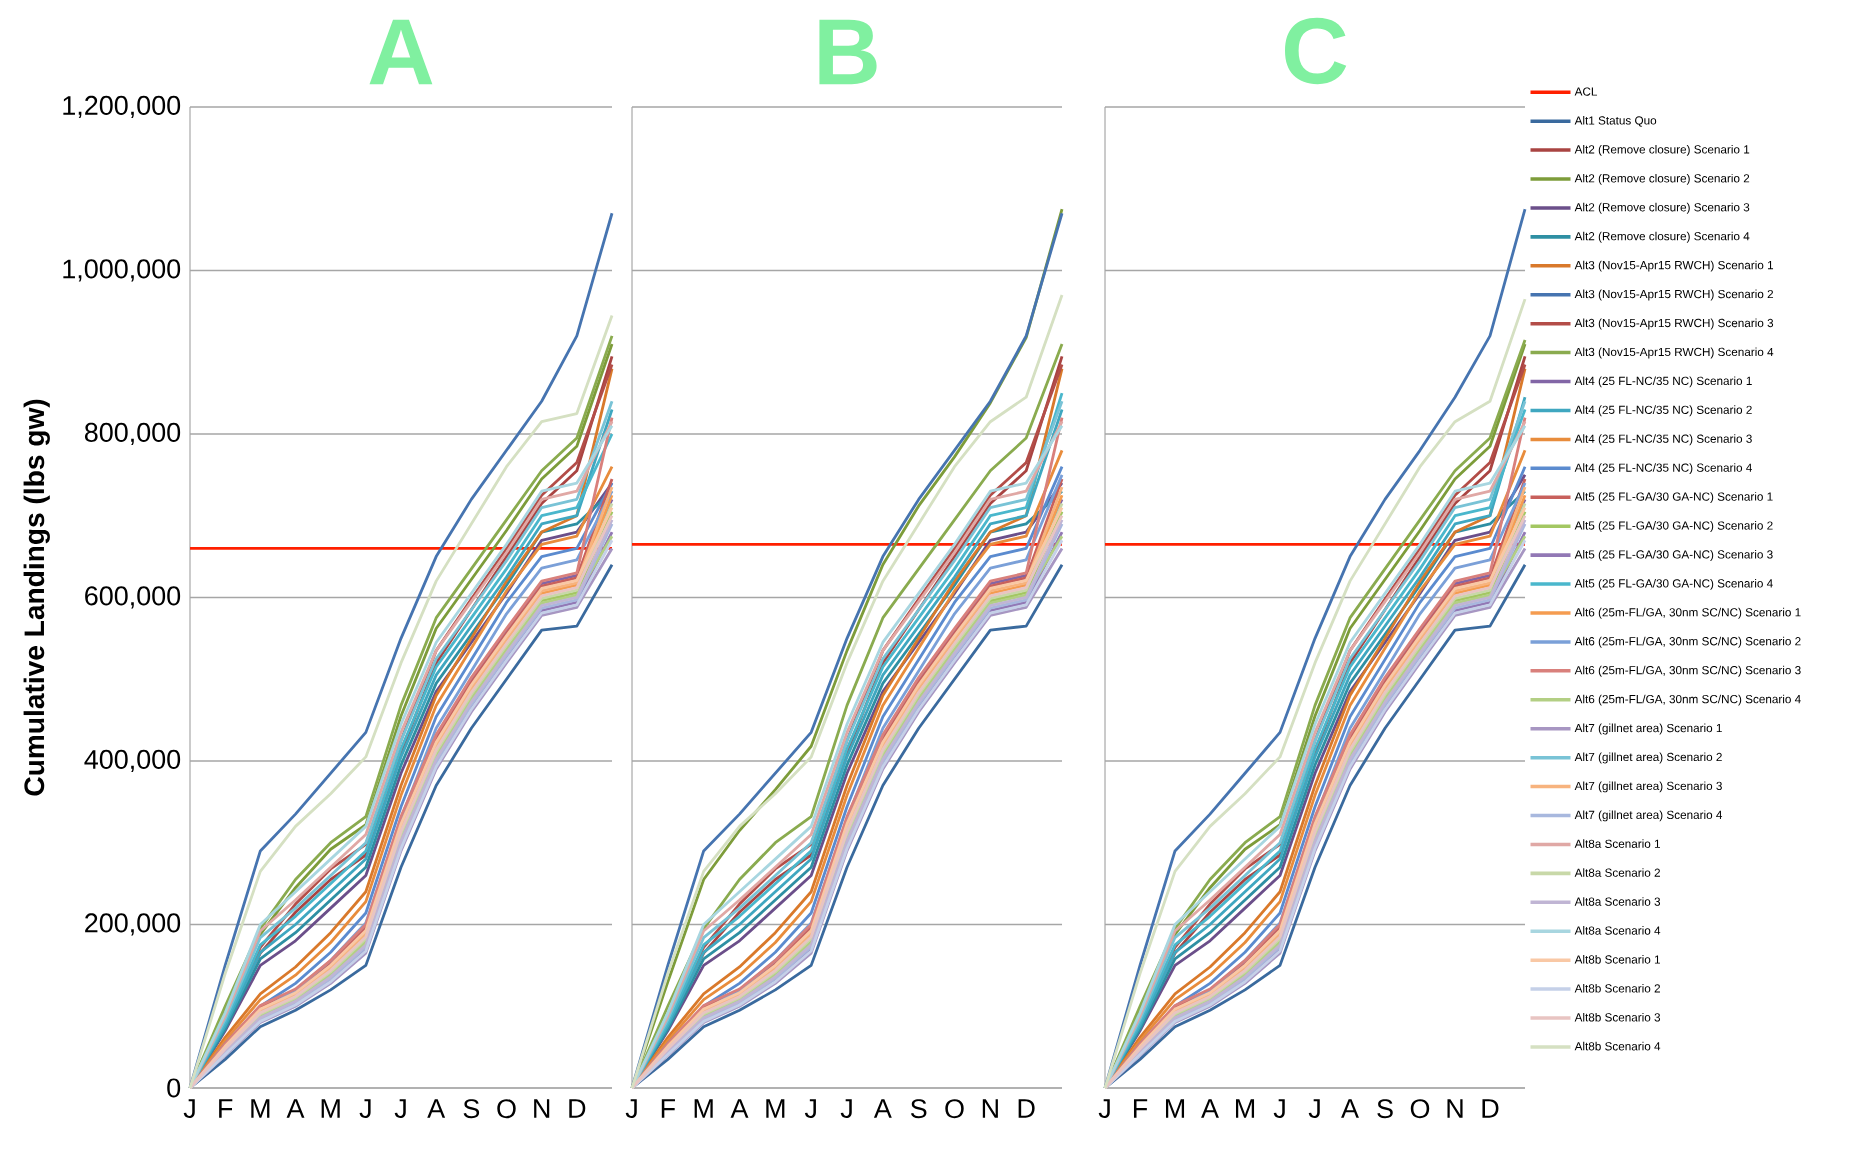 Image resolution: width=1869 pixels, height=1154 pixels. I want to click on legend-label: Alt8a Scenario 3, so click(1617, 901).